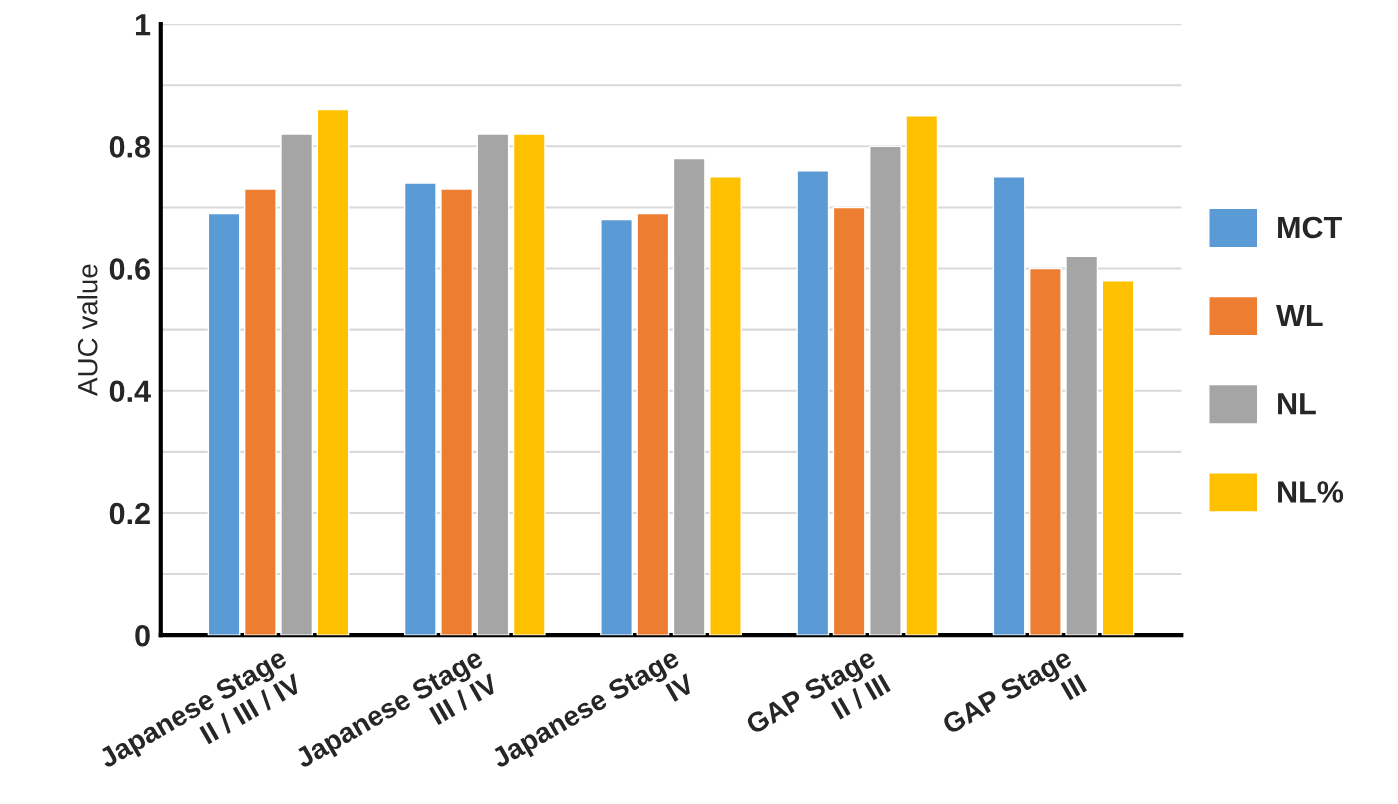 This screenshot has height=804, width=1398. What do you see at coordinates (142, 635) in the screenshot?
I see `y-tick-label: 0` at bounding box center [142, 635].